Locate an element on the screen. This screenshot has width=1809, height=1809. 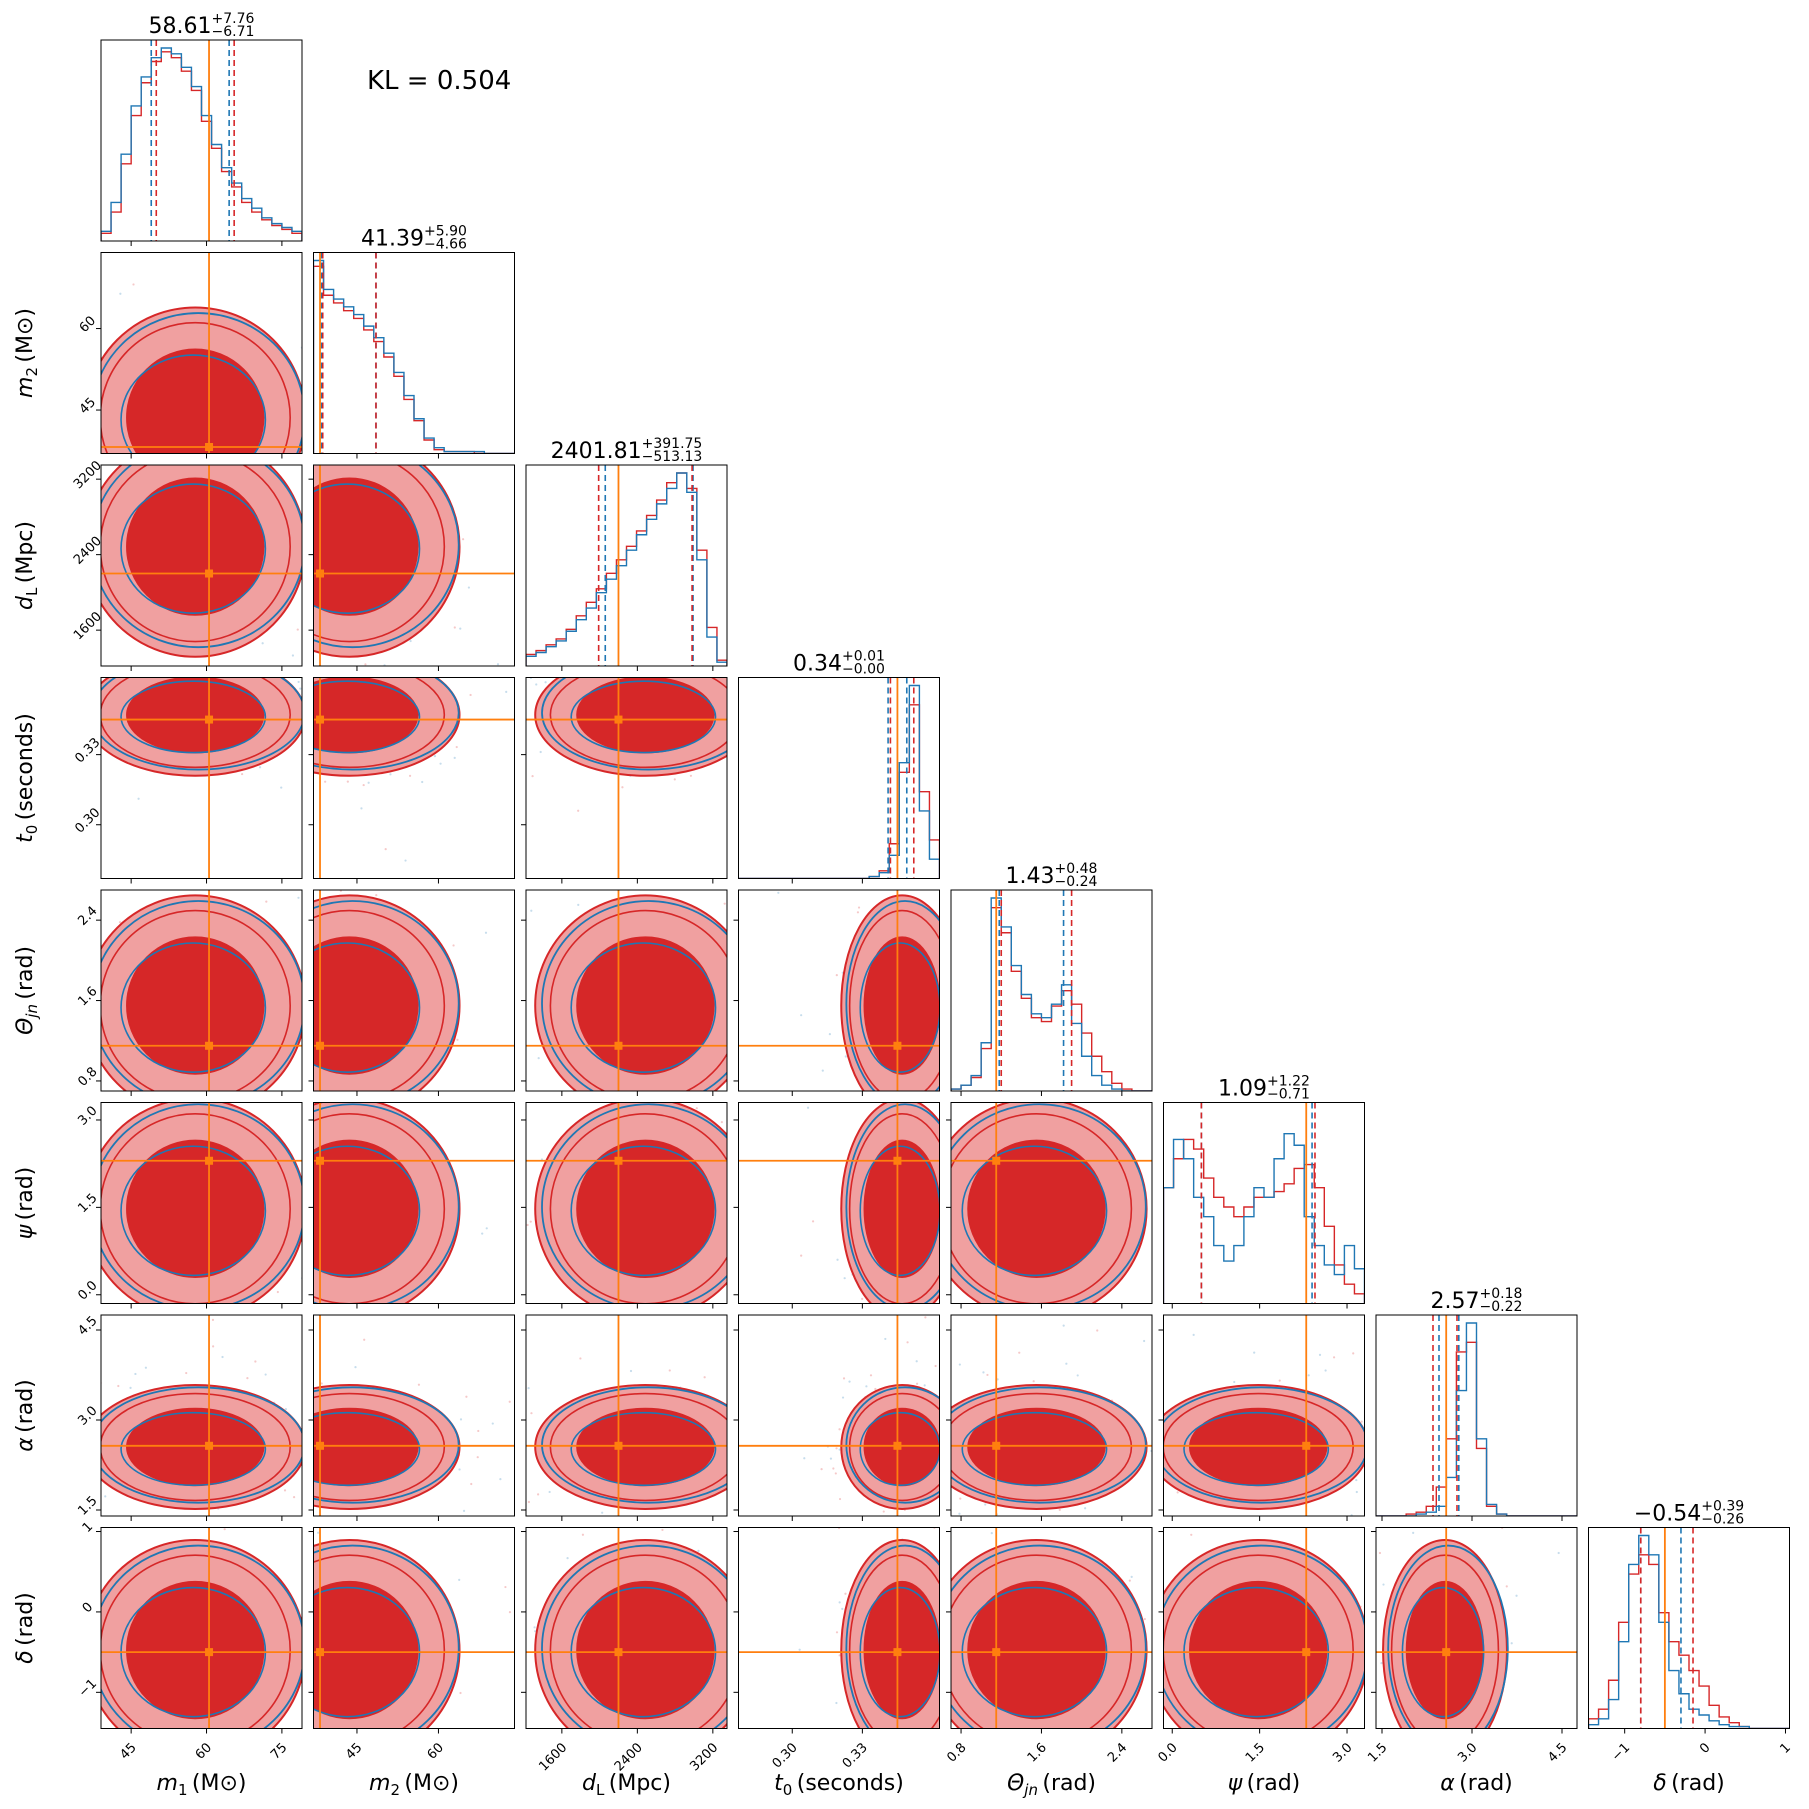
contour-inner-theta-t0 is located at coordinates (901, 1005).